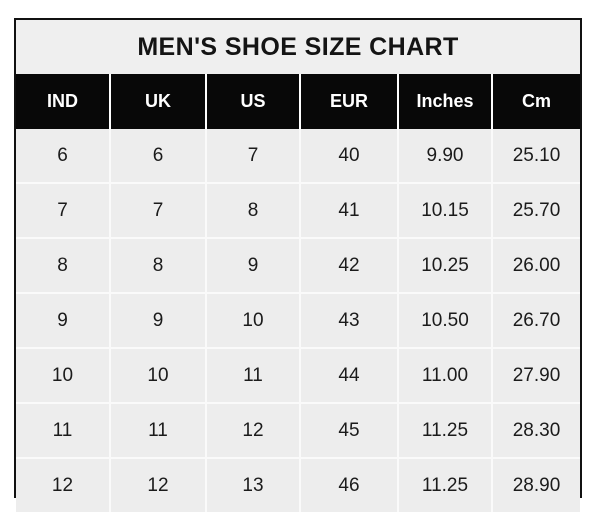 This screenshot has width=605, height=521. Describe the element at coordinates (445, 320) in the screenshot. I see `cell-inches: 10.50` at that location.